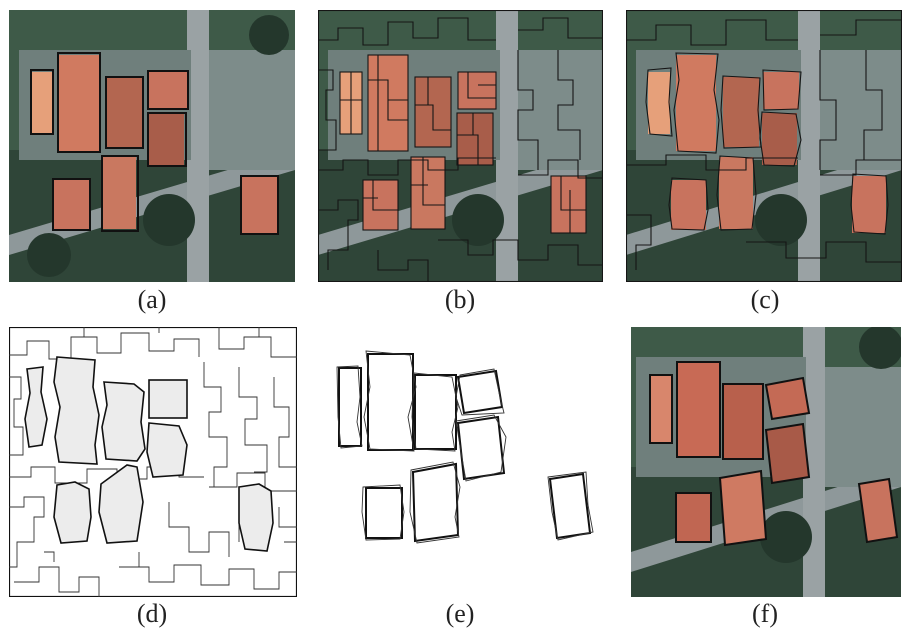 The width and height of the screenshot is (905, 629). I want to click on panel-c-image, so click(764, 146).